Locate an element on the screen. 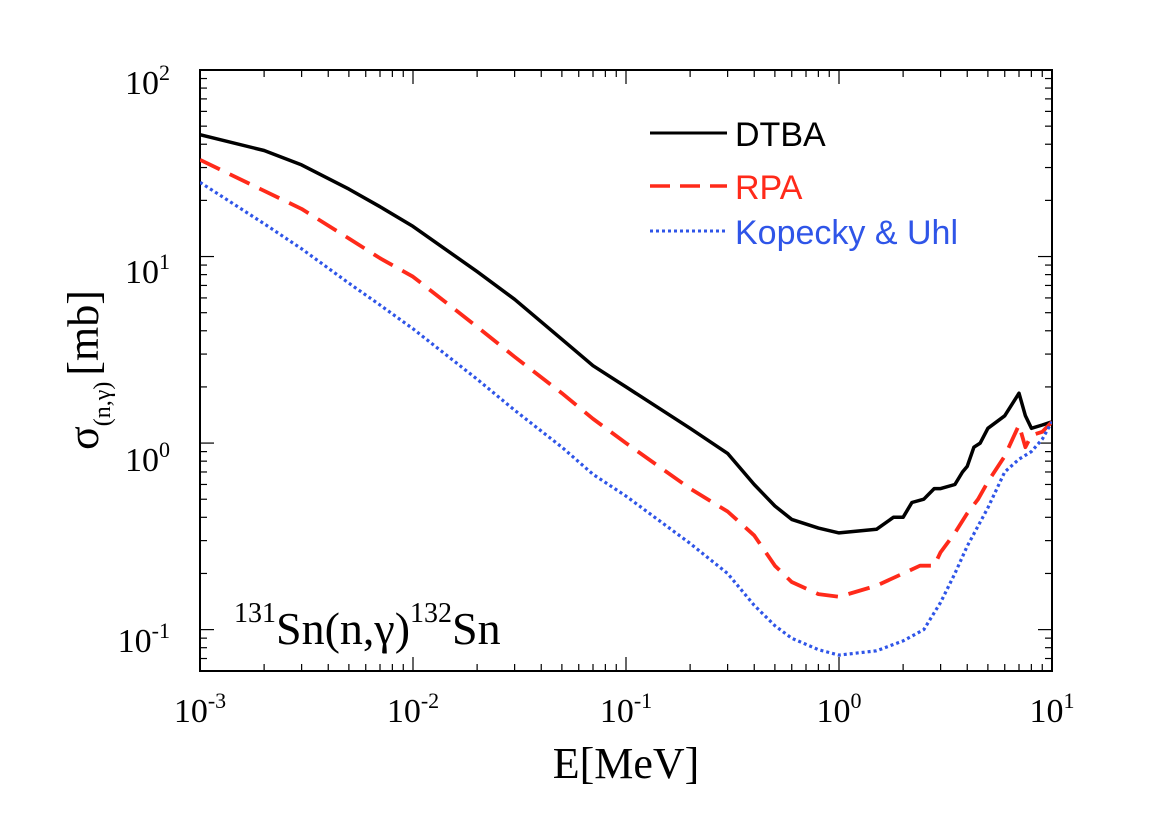 The width and height of the screenshot is (1170, 827). x-tick-labels: 10⁻³ 10⁻² 10⁻¹ 10⁰ 10¹ is located at coordinates (624, 709).